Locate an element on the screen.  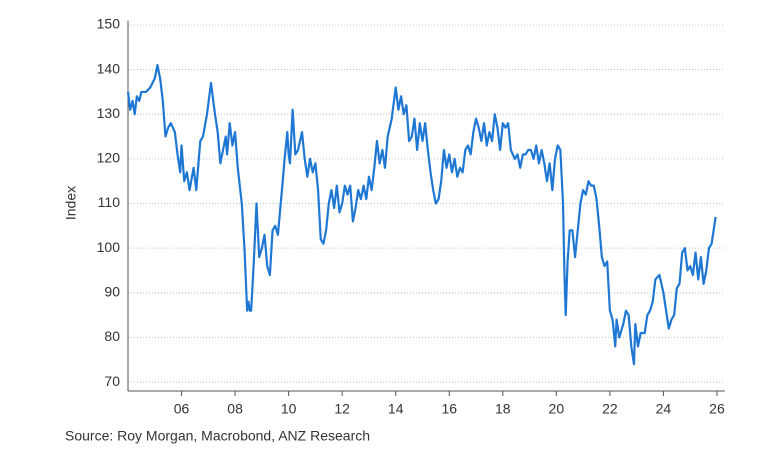
y-tick-label: 110 is located at coordinates (109, 202).